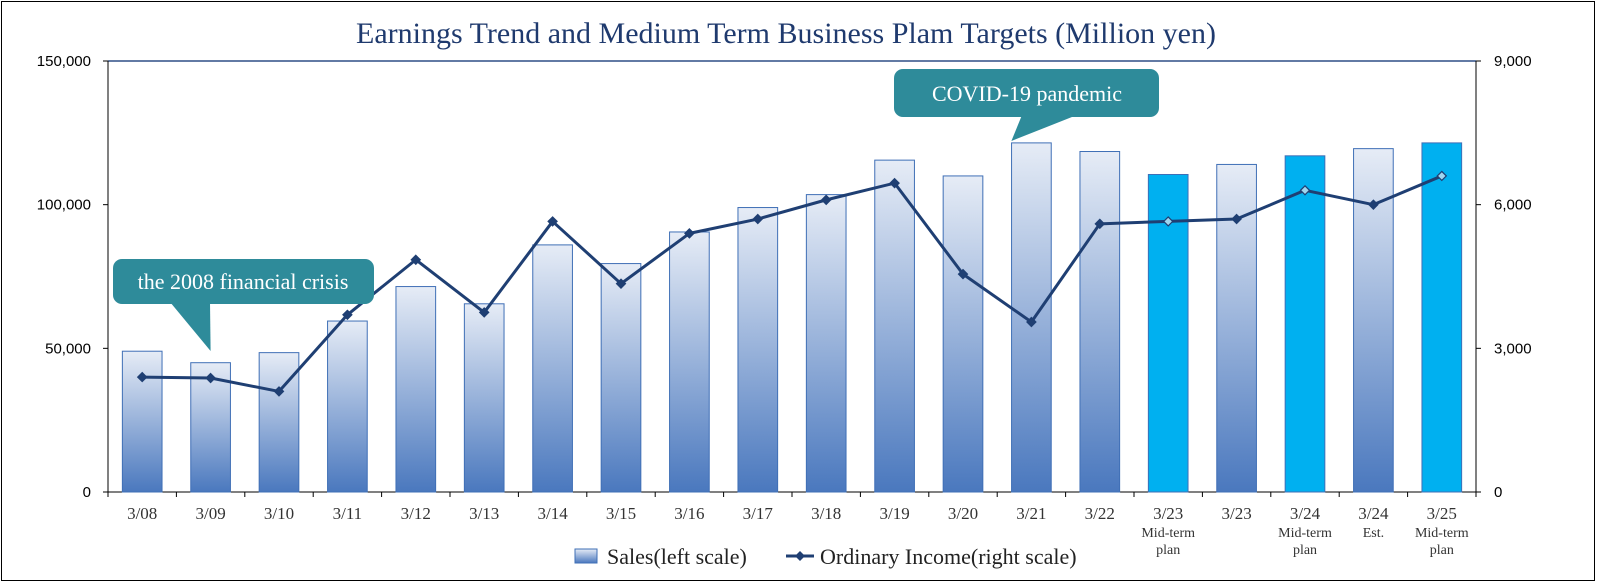 The width and height of the screenshot is (1598, 584). Describe the element at coordinates (210, 513) in the screenshot. I see `x-tick-label: 3/09` at that location.